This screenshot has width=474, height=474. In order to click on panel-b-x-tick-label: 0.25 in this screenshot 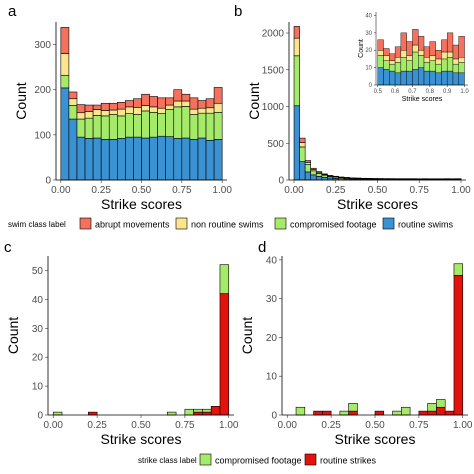, I will do `click(336, 190)`.